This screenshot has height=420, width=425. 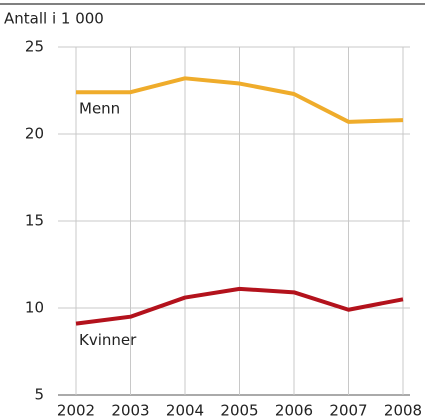 What do you see at coordinates (39, 395) in the screenshot?
I see `y-tick-label: 5` at bounding box center [39, 395].